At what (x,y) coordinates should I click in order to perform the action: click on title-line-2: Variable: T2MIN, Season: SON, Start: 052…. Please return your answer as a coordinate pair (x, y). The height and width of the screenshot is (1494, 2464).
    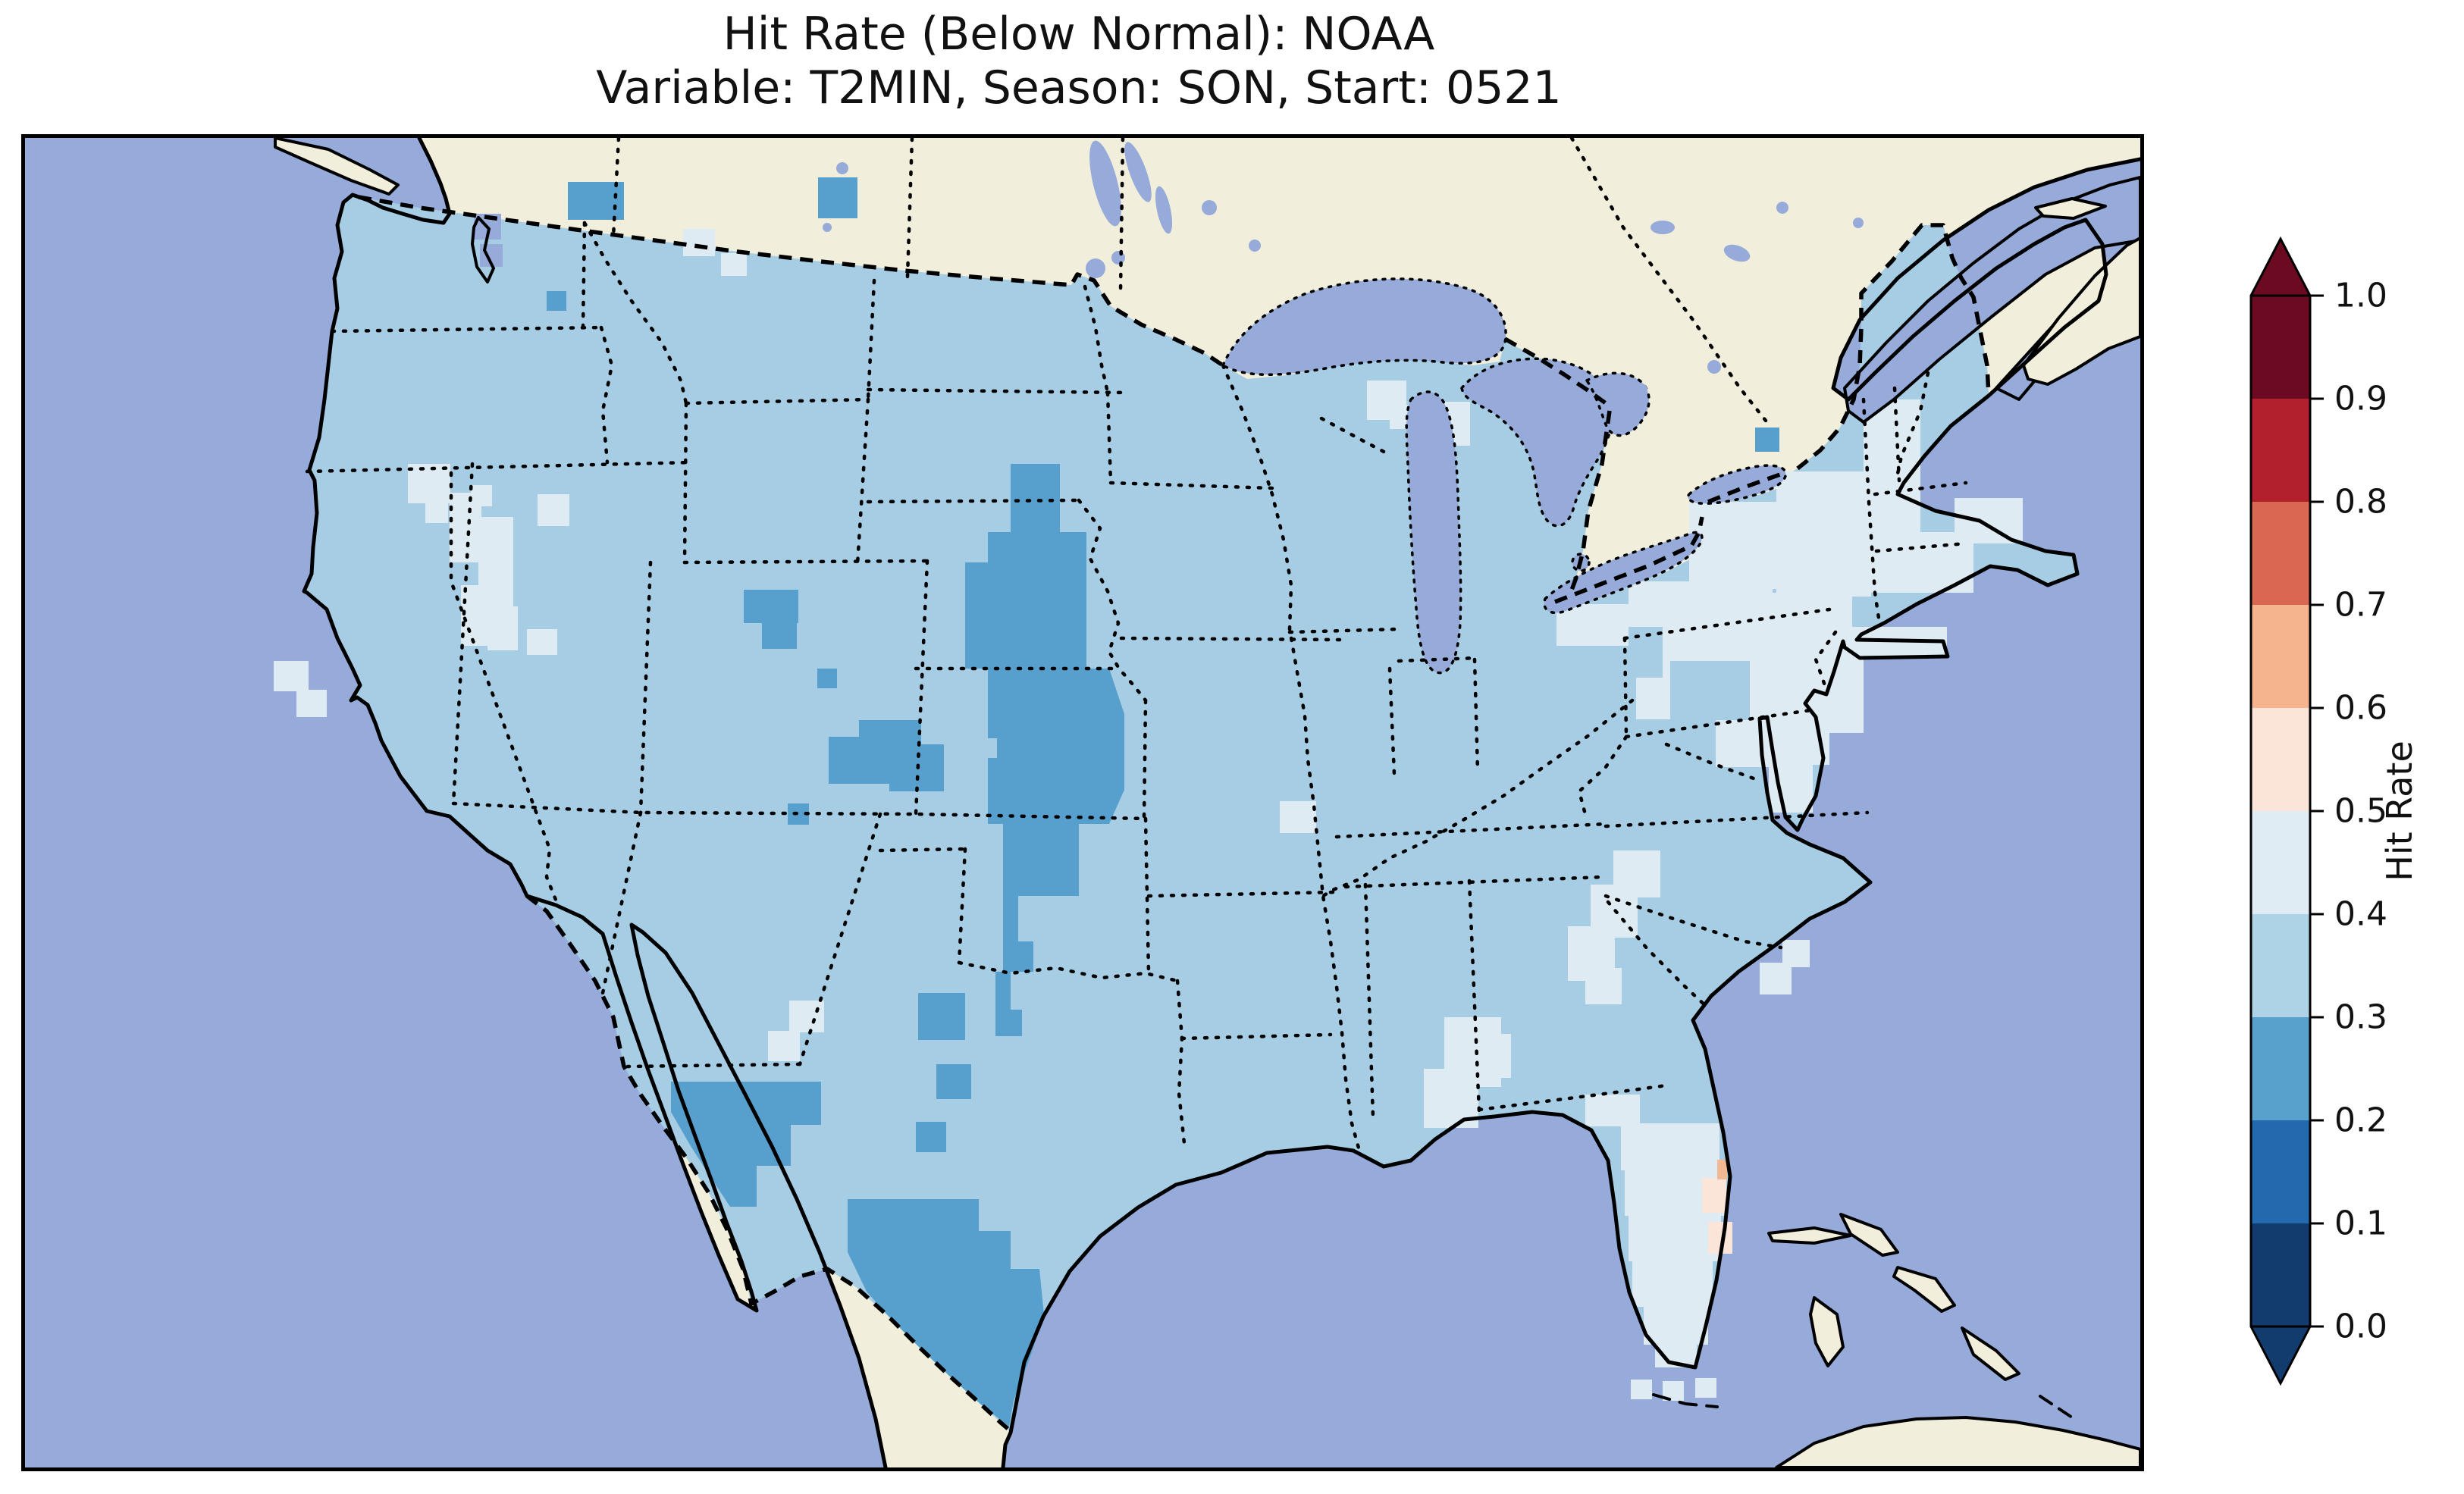
    Looking at the image, I should click on (1079, 87).